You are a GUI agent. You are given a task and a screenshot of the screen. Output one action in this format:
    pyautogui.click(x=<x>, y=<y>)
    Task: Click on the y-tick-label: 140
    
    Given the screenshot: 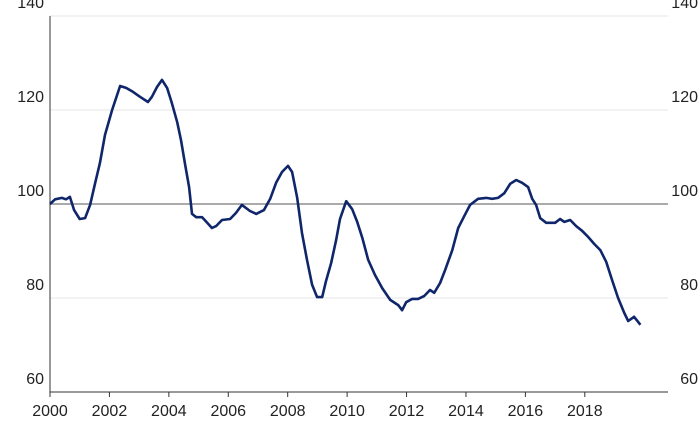 What is the action you would take?
    pyautogui.click(x=30, y=6)
    